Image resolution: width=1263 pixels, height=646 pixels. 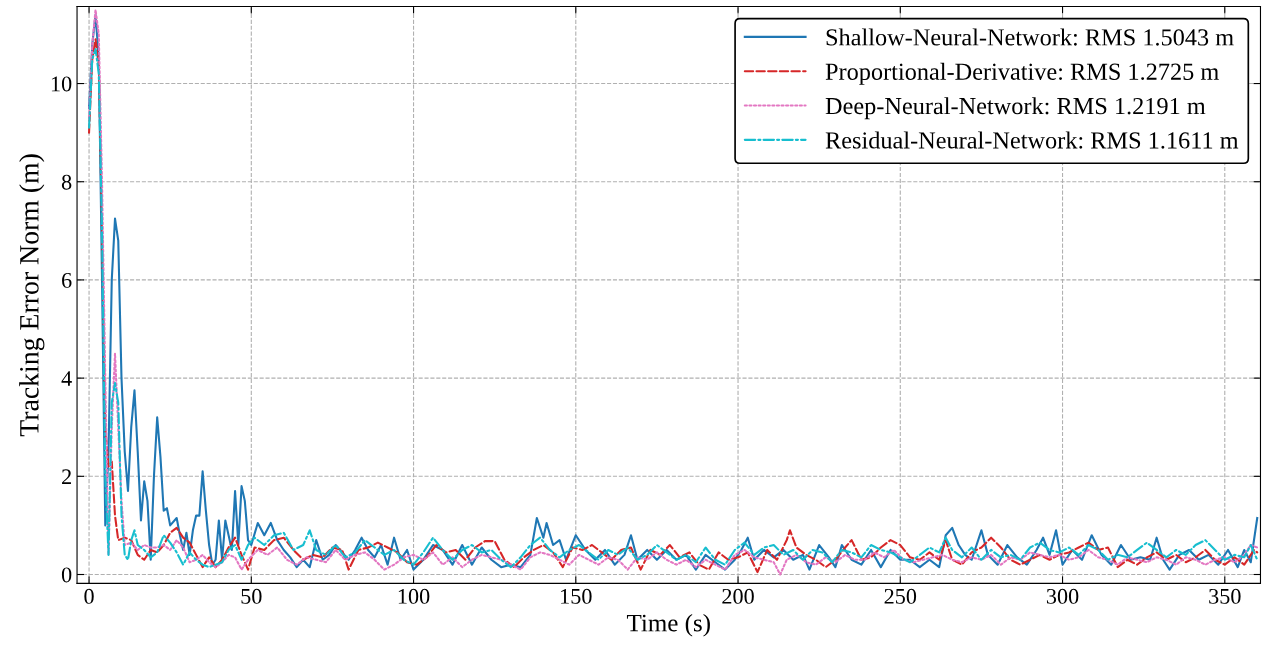 I want to click on x-tick-label: 100, so click(x=414, y=596).